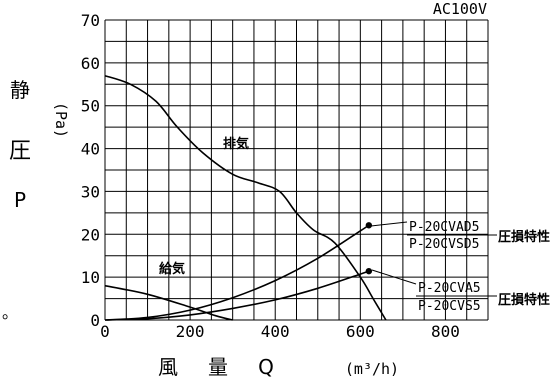  What do you see at coordinates (394, 277) in the screenshot?
I see `leader-lower` at bounding box center [394, 277].